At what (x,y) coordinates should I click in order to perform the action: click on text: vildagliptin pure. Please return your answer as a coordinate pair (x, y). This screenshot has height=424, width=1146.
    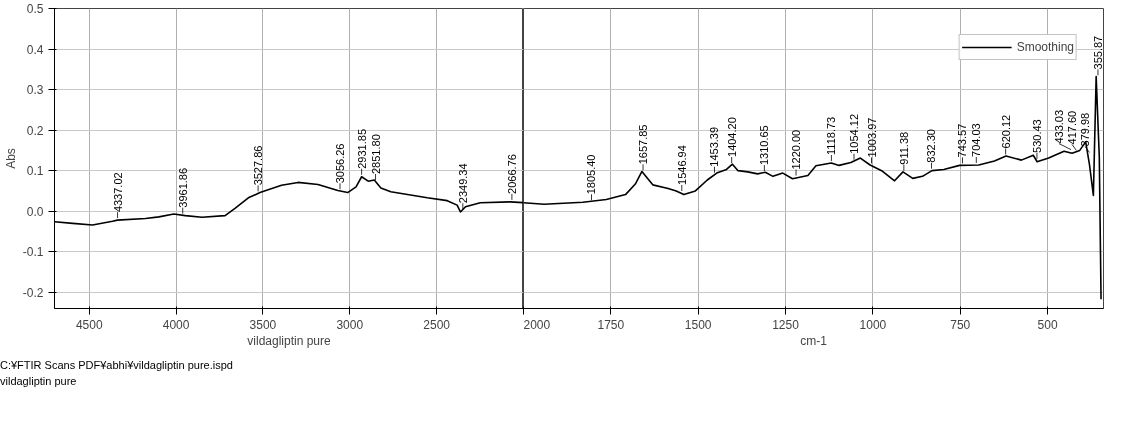
    Looking at the image, I should click on (38, 381).